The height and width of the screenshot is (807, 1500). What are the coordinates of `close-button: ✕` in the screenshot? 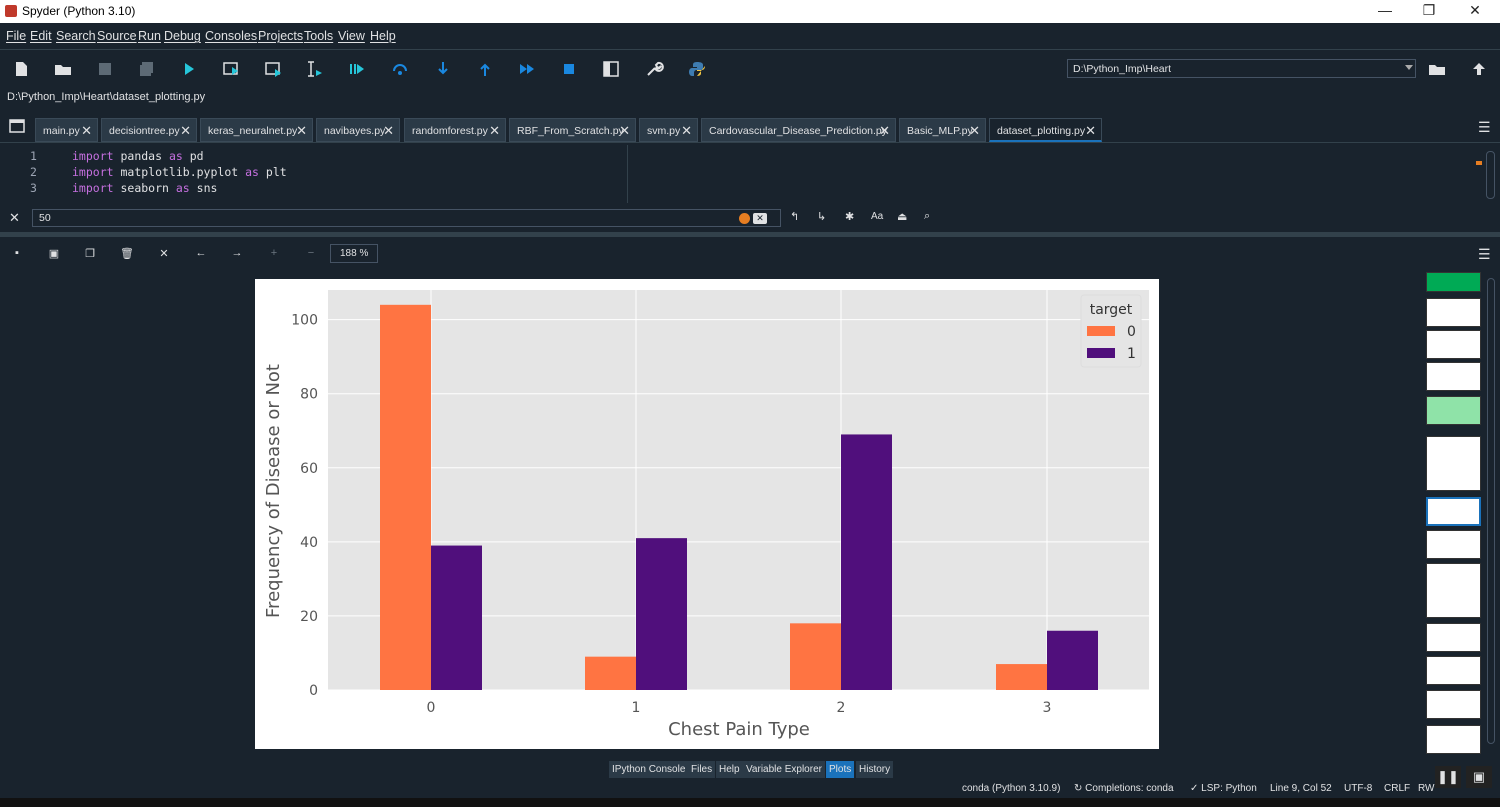 It's located at (1475, 10).